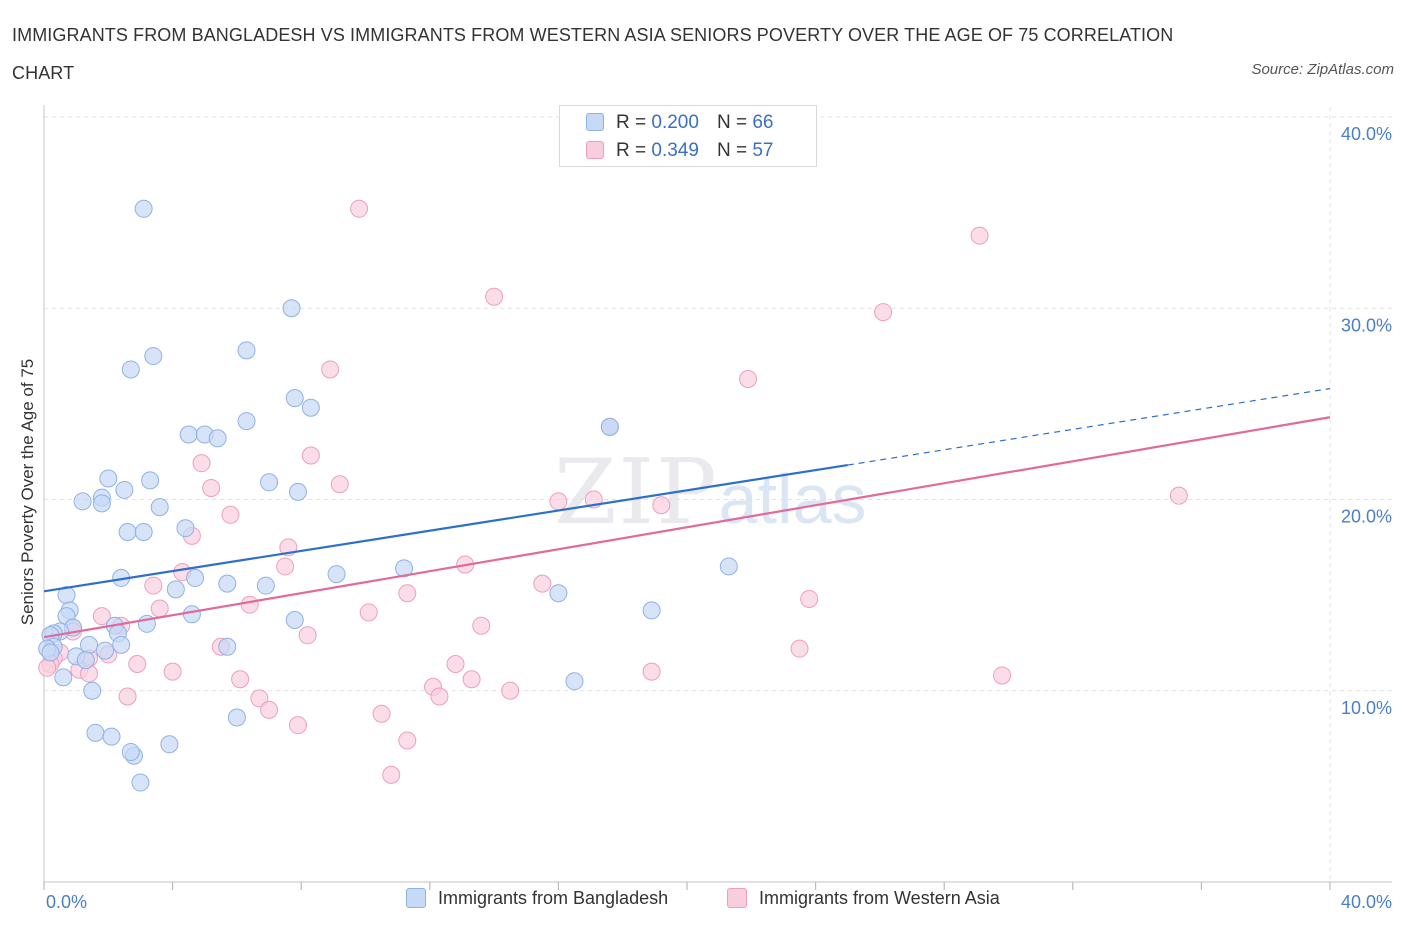 Image resolution: width=1406 pixels, height=930 pixels. What do you see at coordinates (1366, 517) in the screenshot?
I see `y-tick-label: 20.0%` at bounding box center [1366, 517].